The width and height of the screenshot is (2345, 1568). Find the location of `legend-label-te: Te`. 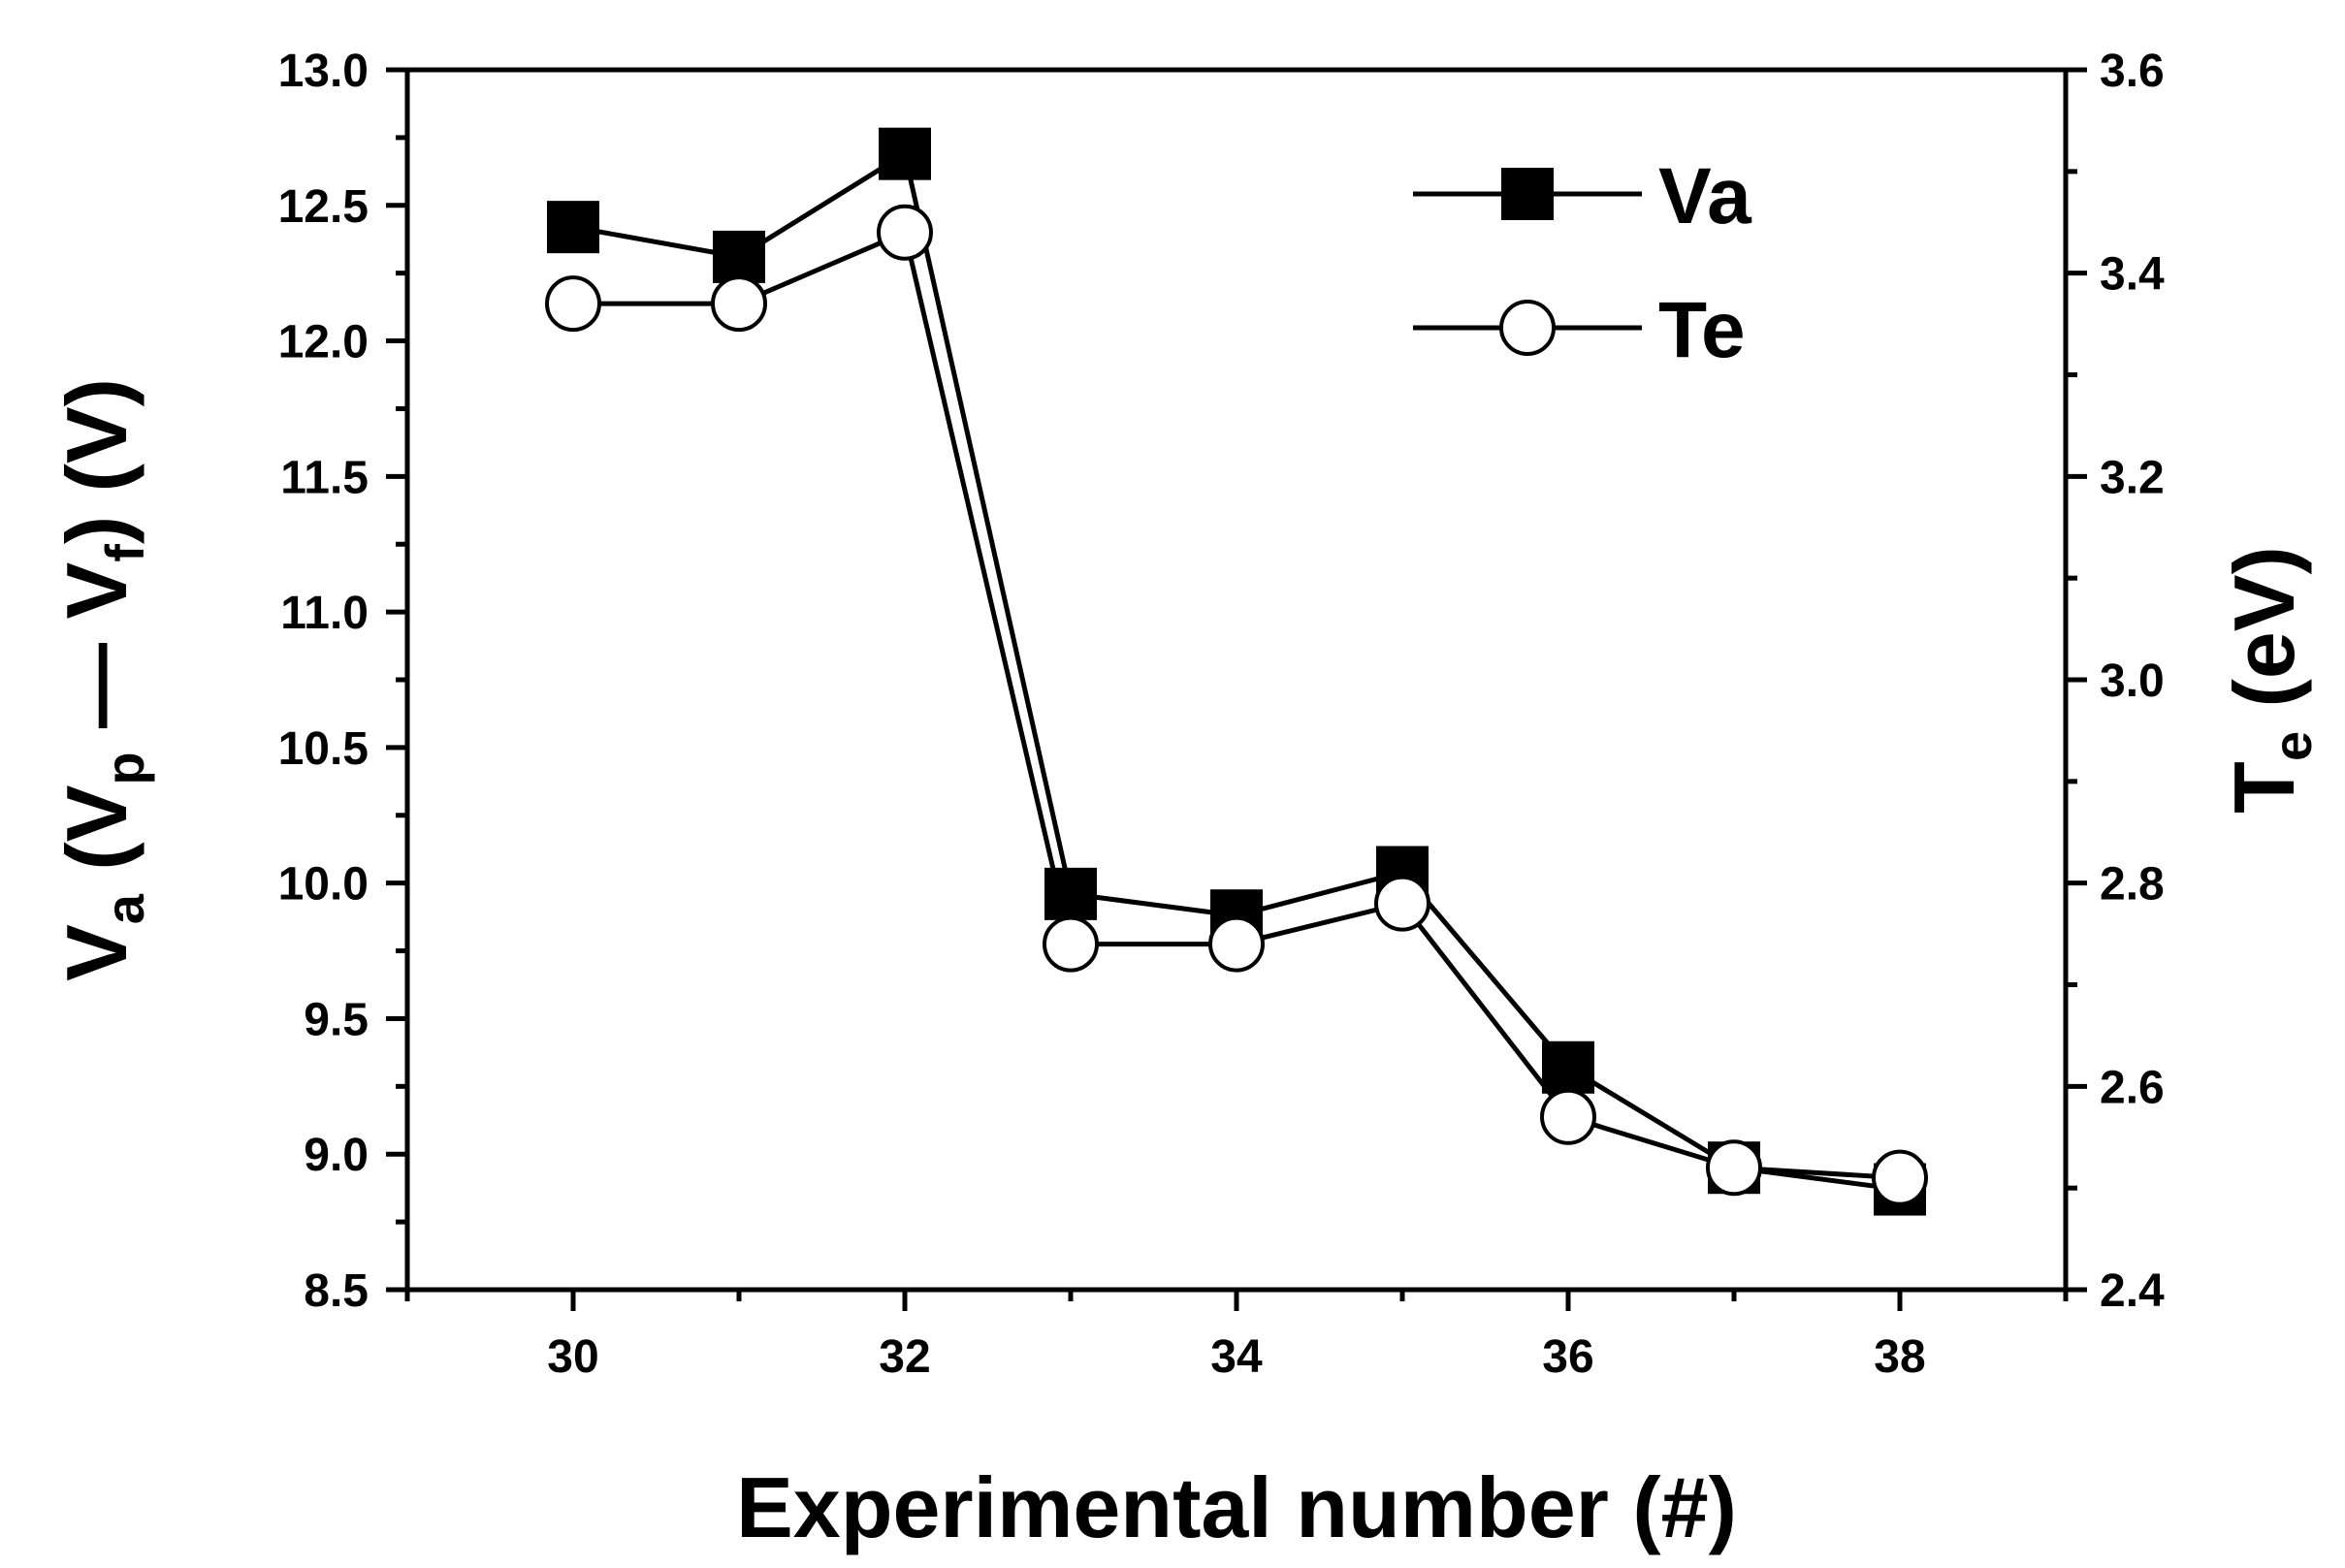

legend-label-te: Te is located at coordinates (1702, 330).